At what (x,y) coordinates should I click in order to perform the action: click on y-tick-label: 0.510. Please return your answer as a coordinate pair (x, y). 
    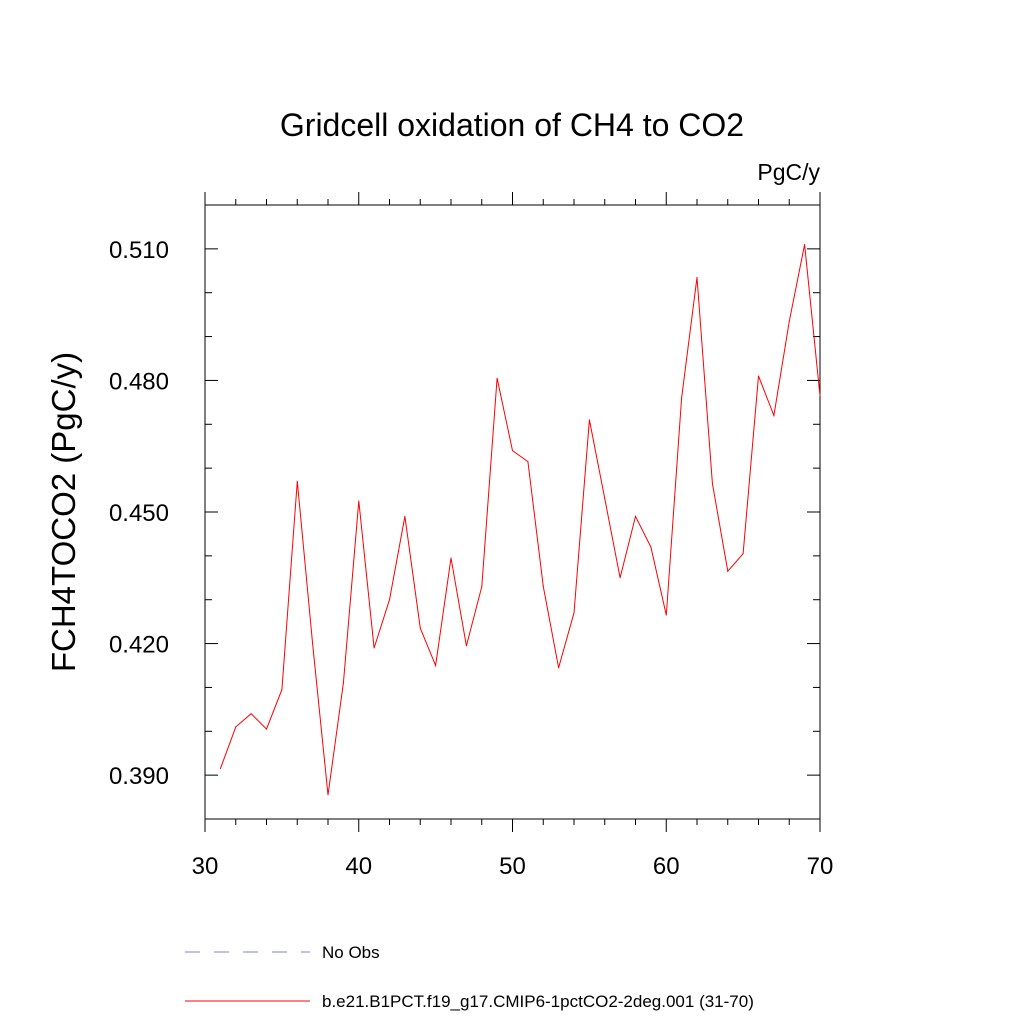
    Looking at the image, I should click on (139, 250).